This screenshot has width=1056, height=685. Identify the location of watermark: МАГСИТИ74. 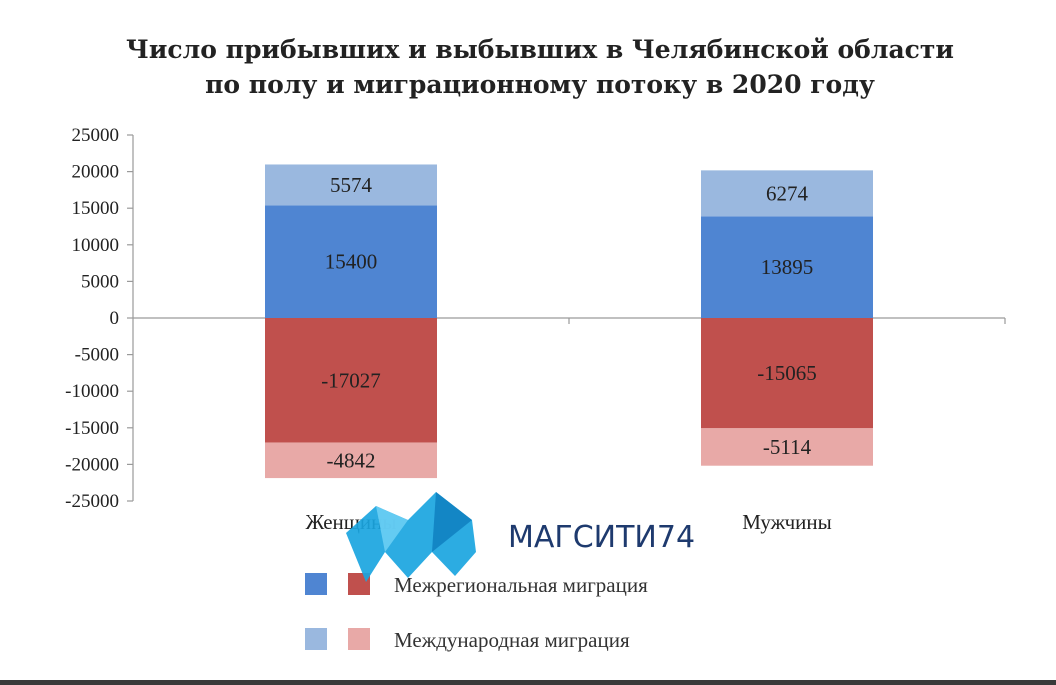
(520, 537).